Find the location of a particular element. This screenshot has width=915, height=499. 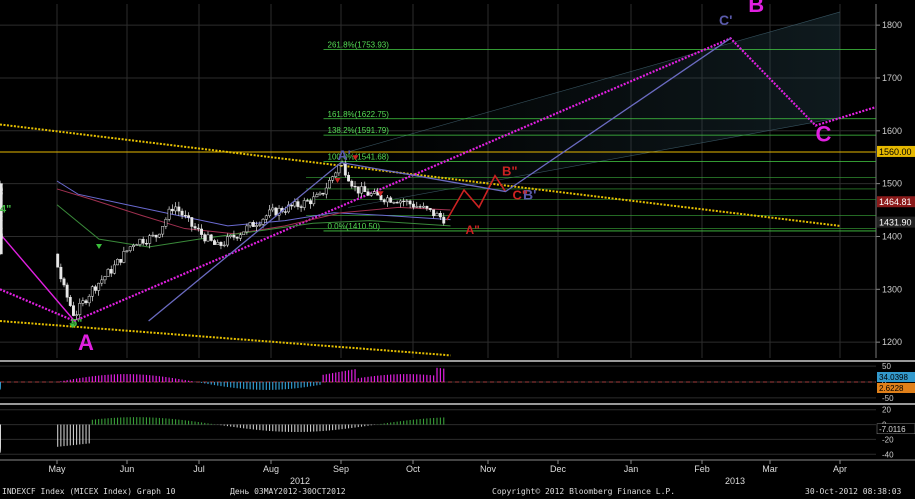

price-label-text: 1560.00 is located at coordinates (895, 152).